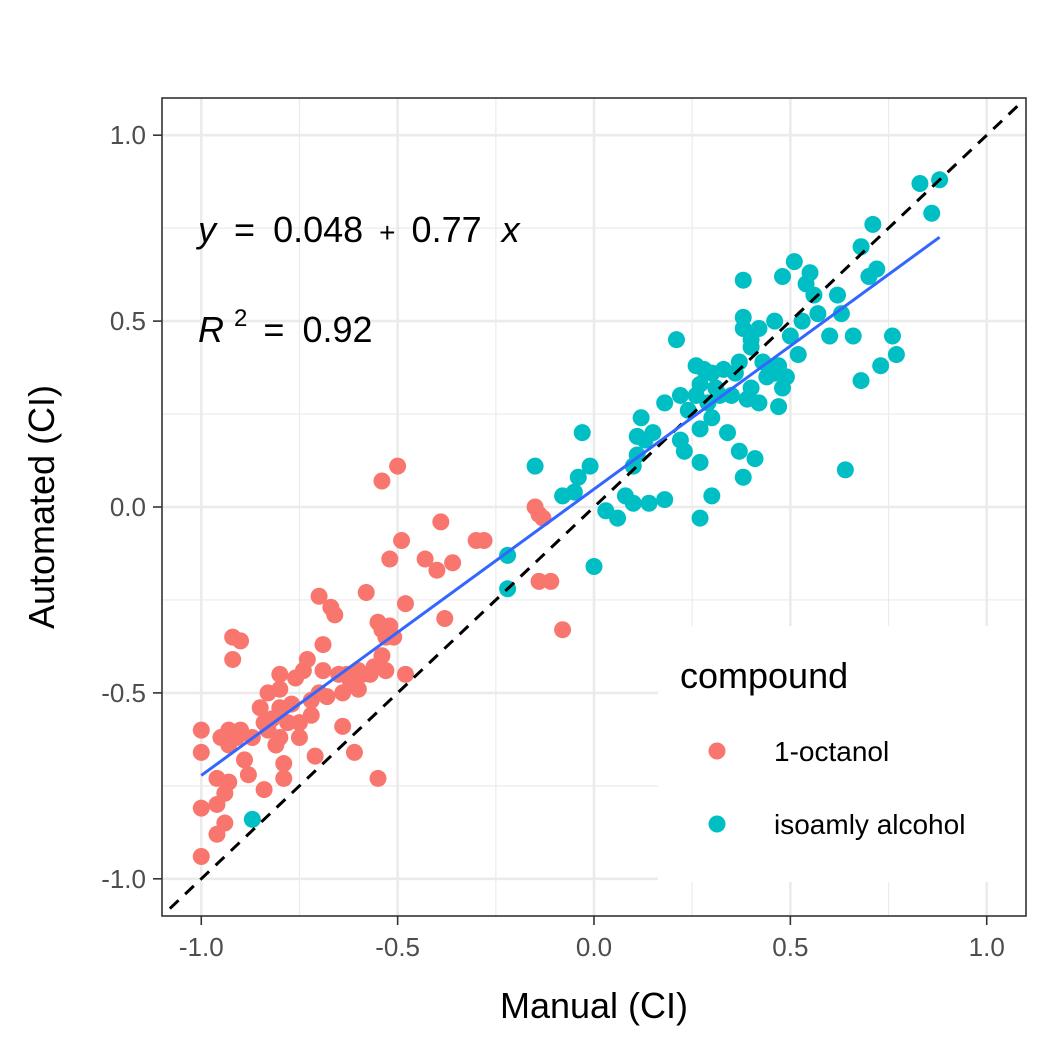  What do you see at coordinates (397, 947) in the screenshot?
I see `x-tick-label: -0.5` at bounding box center [397, 947].